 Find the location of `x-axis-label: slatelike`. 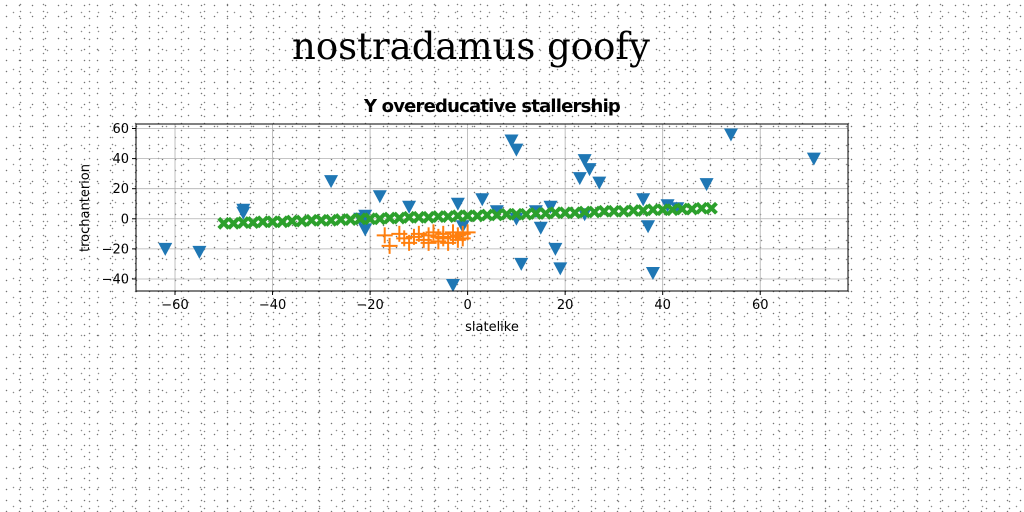

x-axis-label: slatelike is located at coordinates (492, 327).